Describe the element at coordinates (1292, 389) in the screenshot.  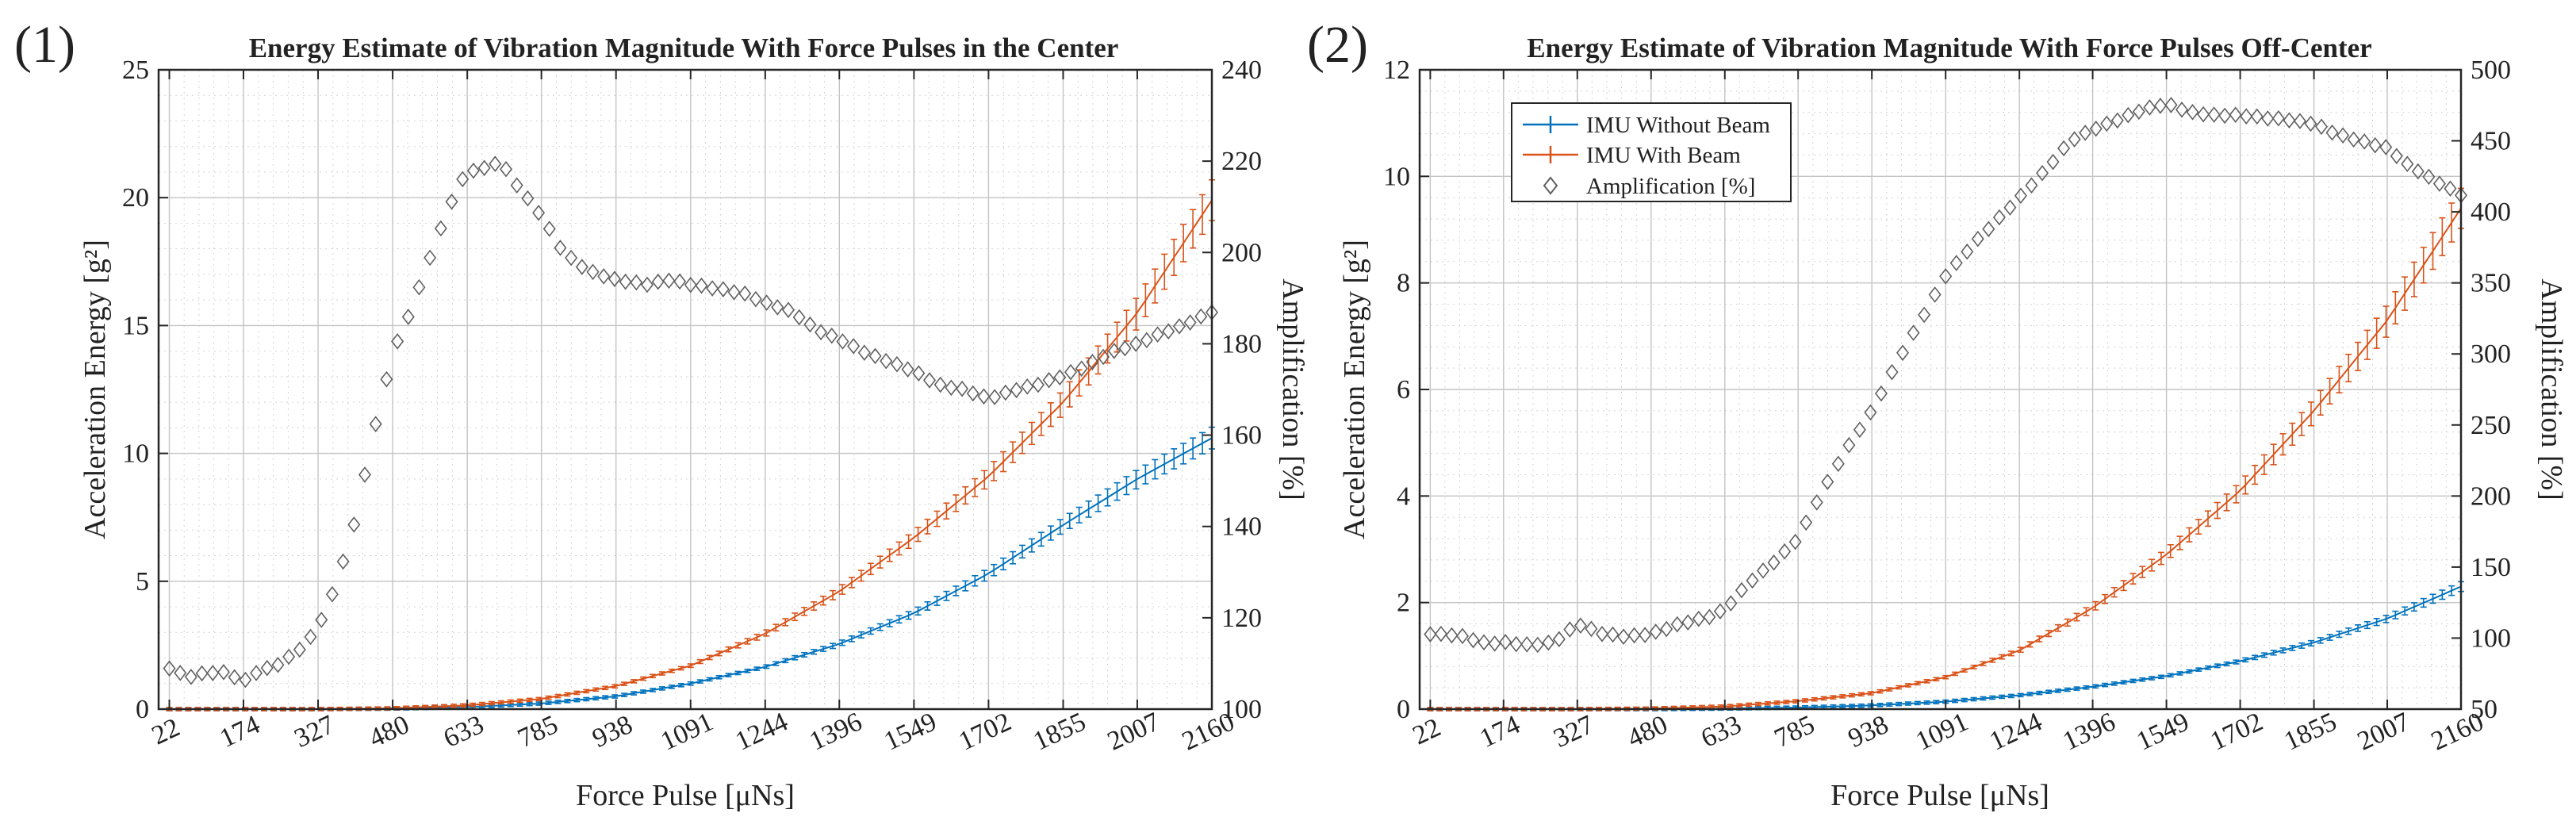
I see `y-right-axis-label: Amplification [%]` at that location.